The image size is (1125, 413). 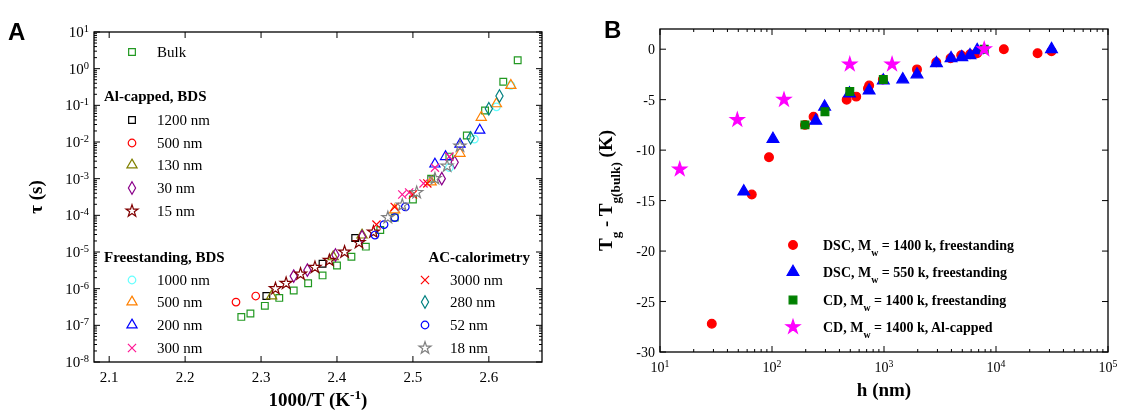 What do you see at coordinates (645, 252) in the screenshot?
I see `y-tick-label: -20` at bounding box center [645, 252].